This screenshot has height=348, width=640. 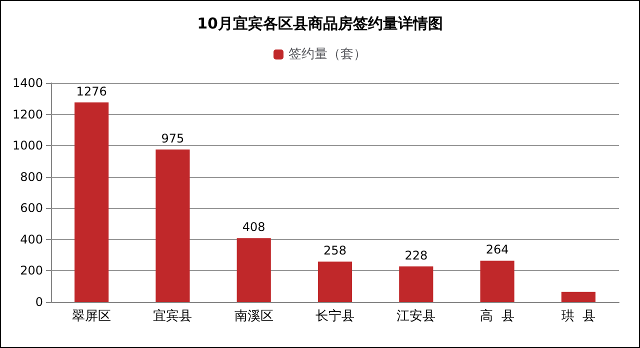 I want to click on y-tick-label: 0, so click(x=39, y=302).